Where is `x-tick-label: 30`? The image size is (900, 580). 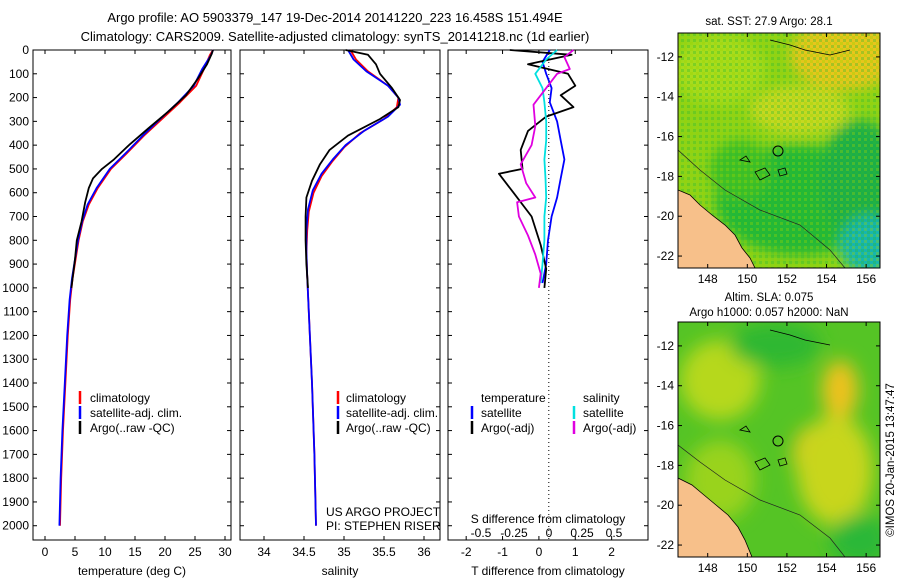
x-tick-label: 30 is located at coordinates (225, 552).